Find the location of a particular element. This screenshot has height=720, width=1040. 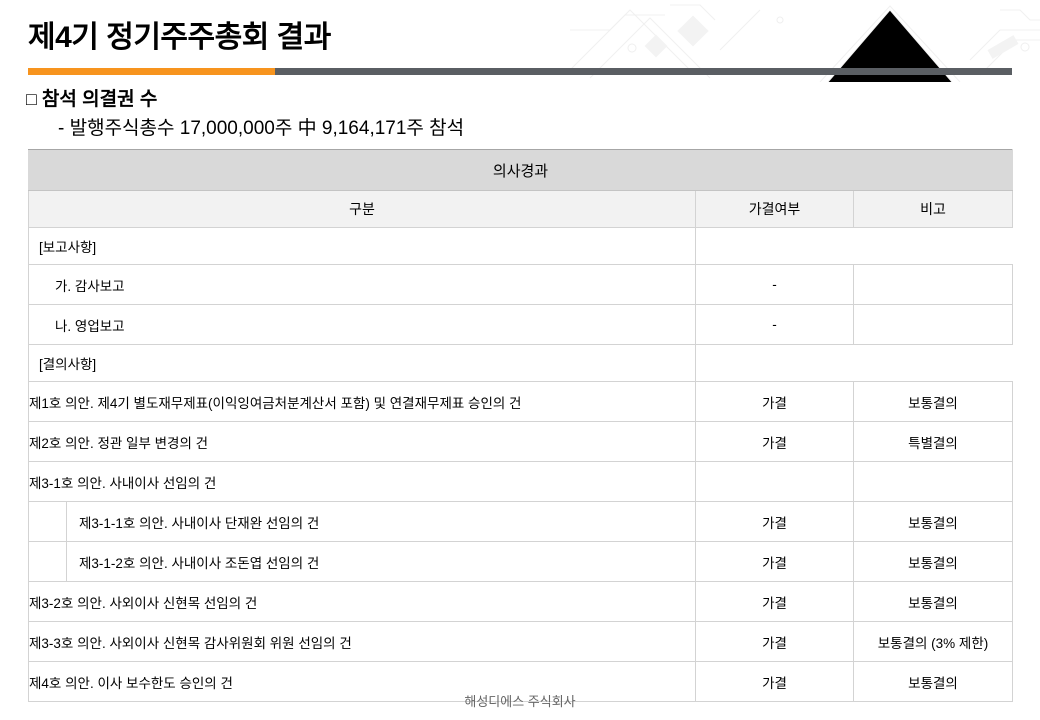

cell-subject: 제3-1호 의안. 사내이사 선임의 건 is located at coordinates (362, 481).